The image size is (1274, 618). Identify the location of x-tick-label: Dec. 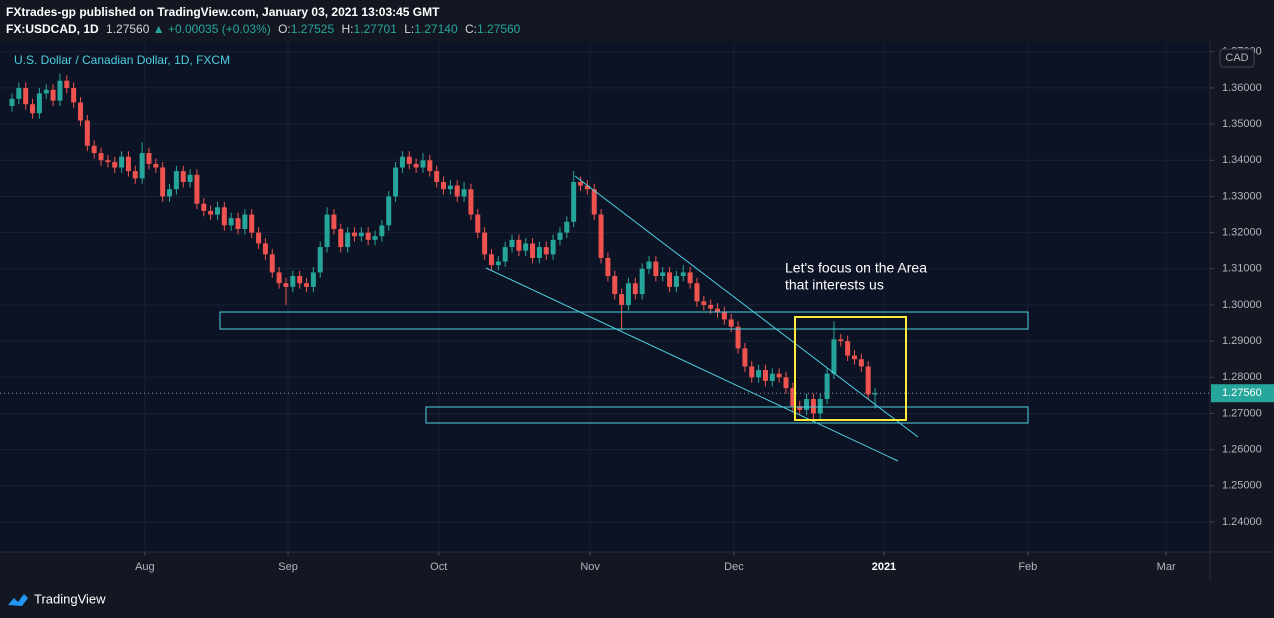
(734, 567).